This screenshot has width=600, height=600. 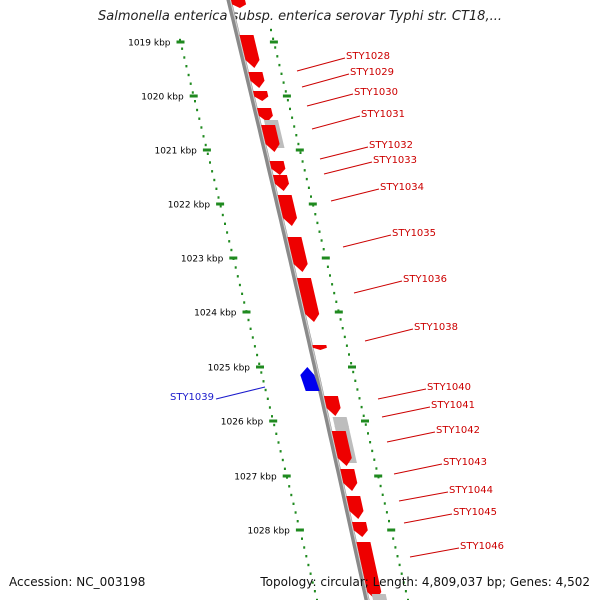 I want to click on kbp-tick-label: 1023 kbp, so click(x=202, y=260).